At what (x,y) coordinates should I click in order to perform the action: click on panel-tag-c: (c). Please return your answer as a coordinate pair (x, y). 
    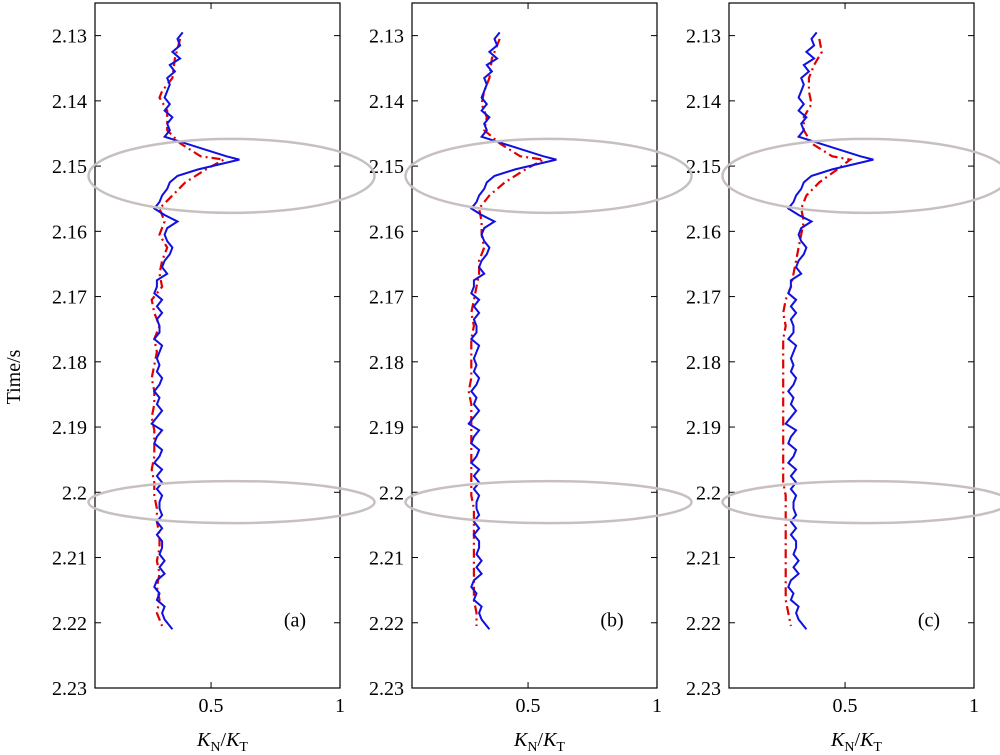
    Looking at the image, I should click on (929, 621).